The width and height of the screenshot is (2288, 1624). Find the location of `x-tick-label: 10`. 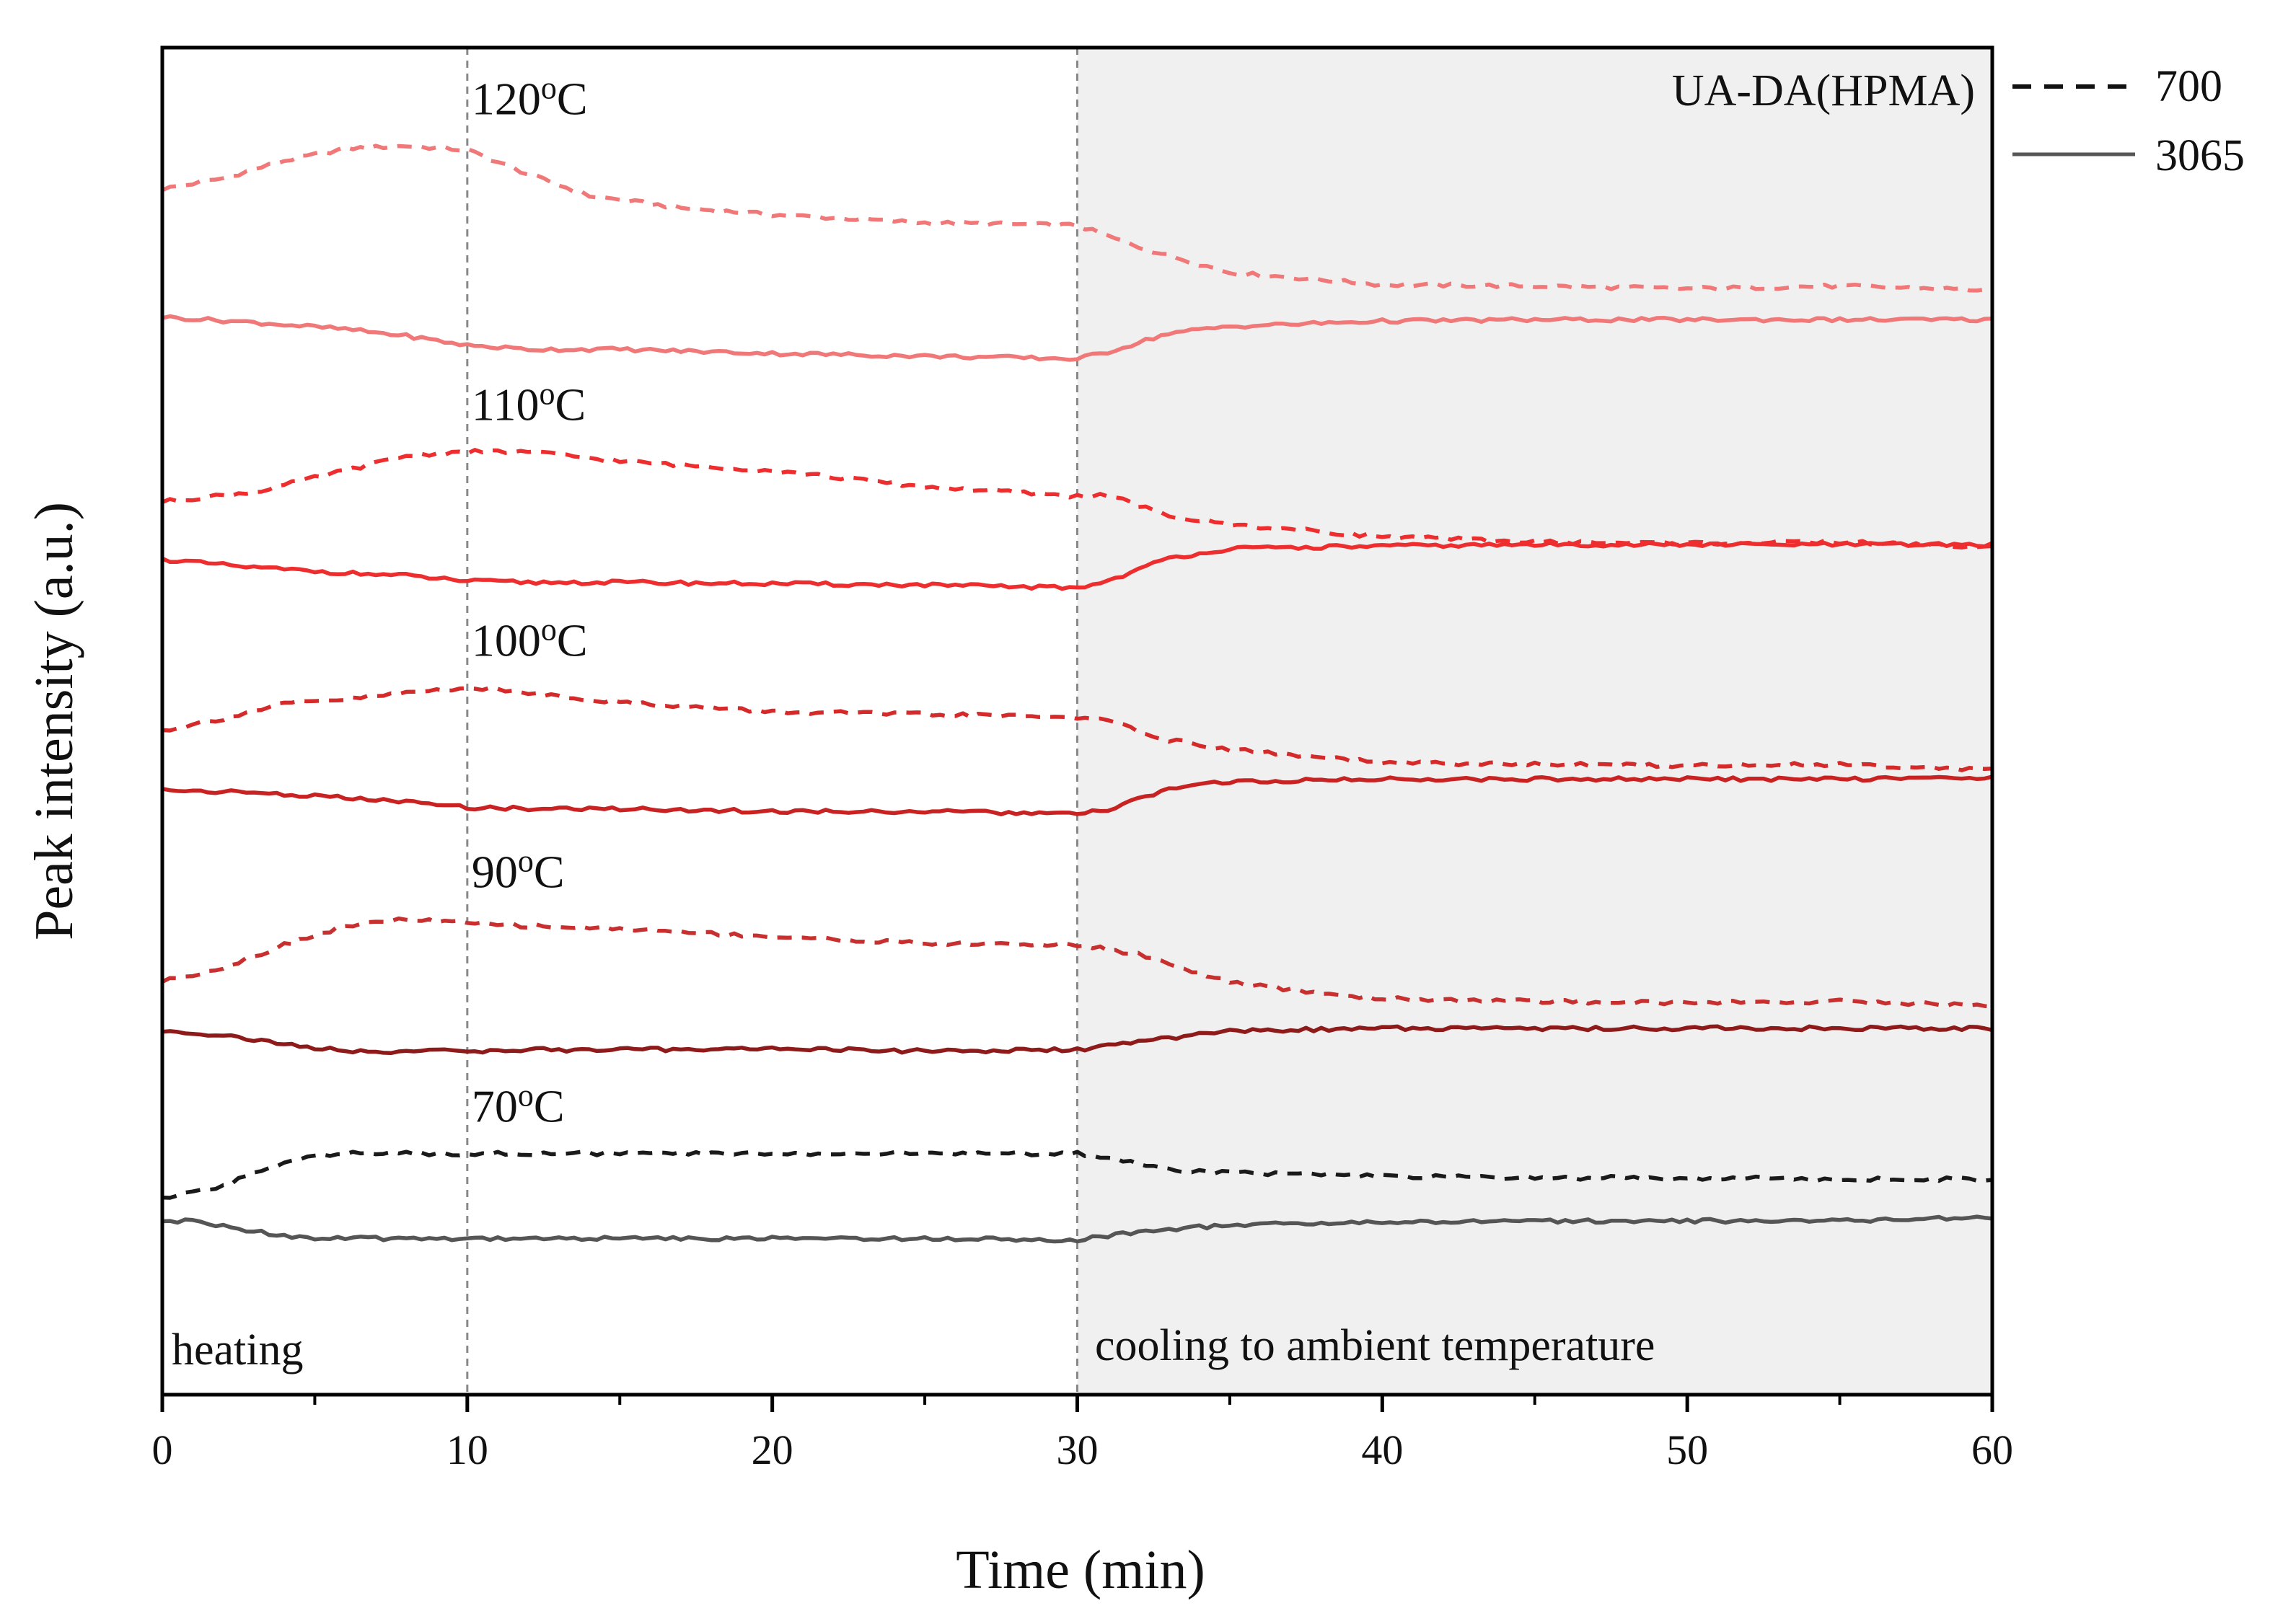

x-tick-label: 10 is located at coordinates (467, 1450).